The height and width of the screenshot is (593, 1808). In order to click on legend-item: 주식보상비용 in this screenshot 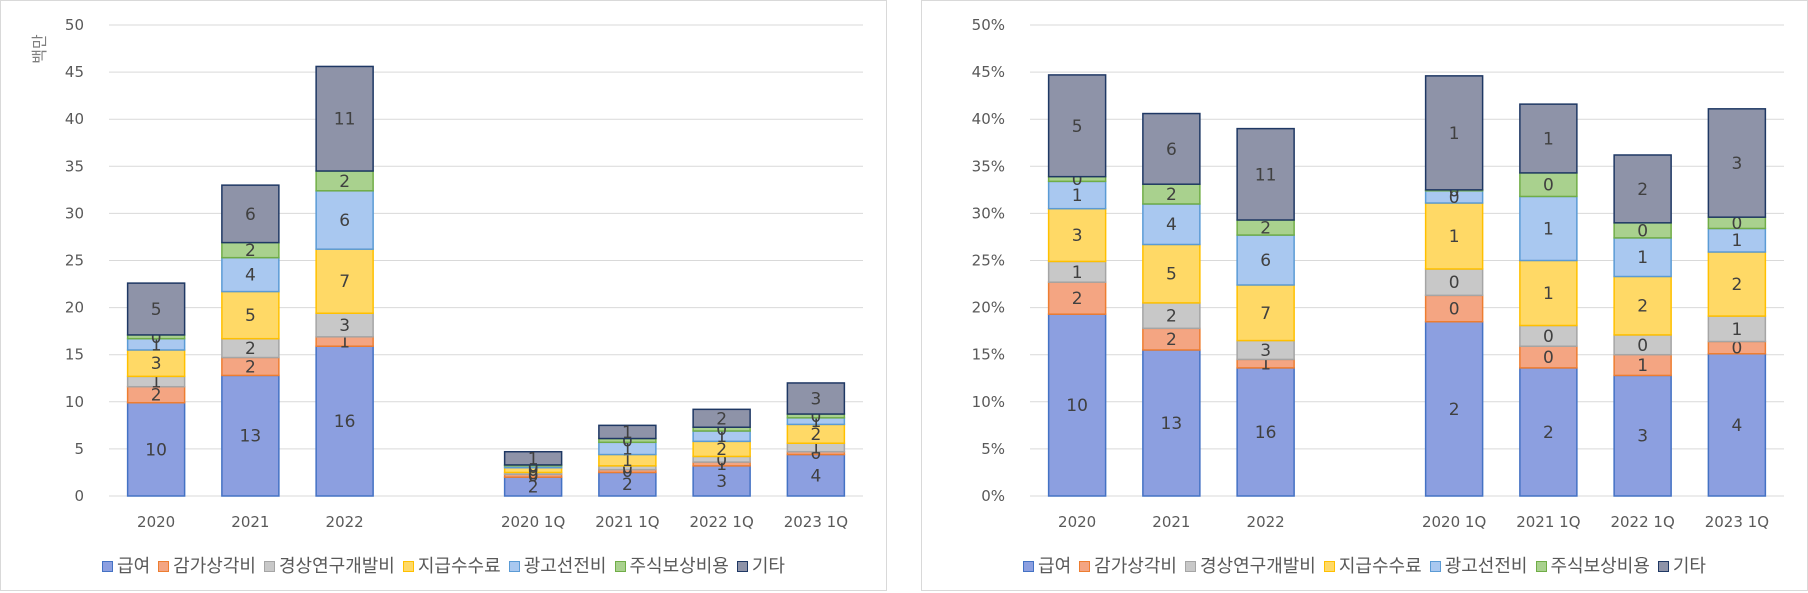, I will do `click(671, 565)`.